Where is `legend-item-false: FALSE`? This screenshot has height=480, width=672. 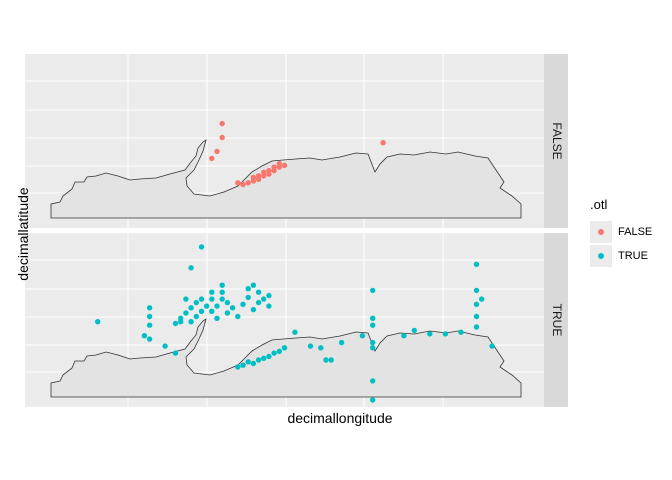 legend-item-false: FALSE is located at coordinates (621, 232).